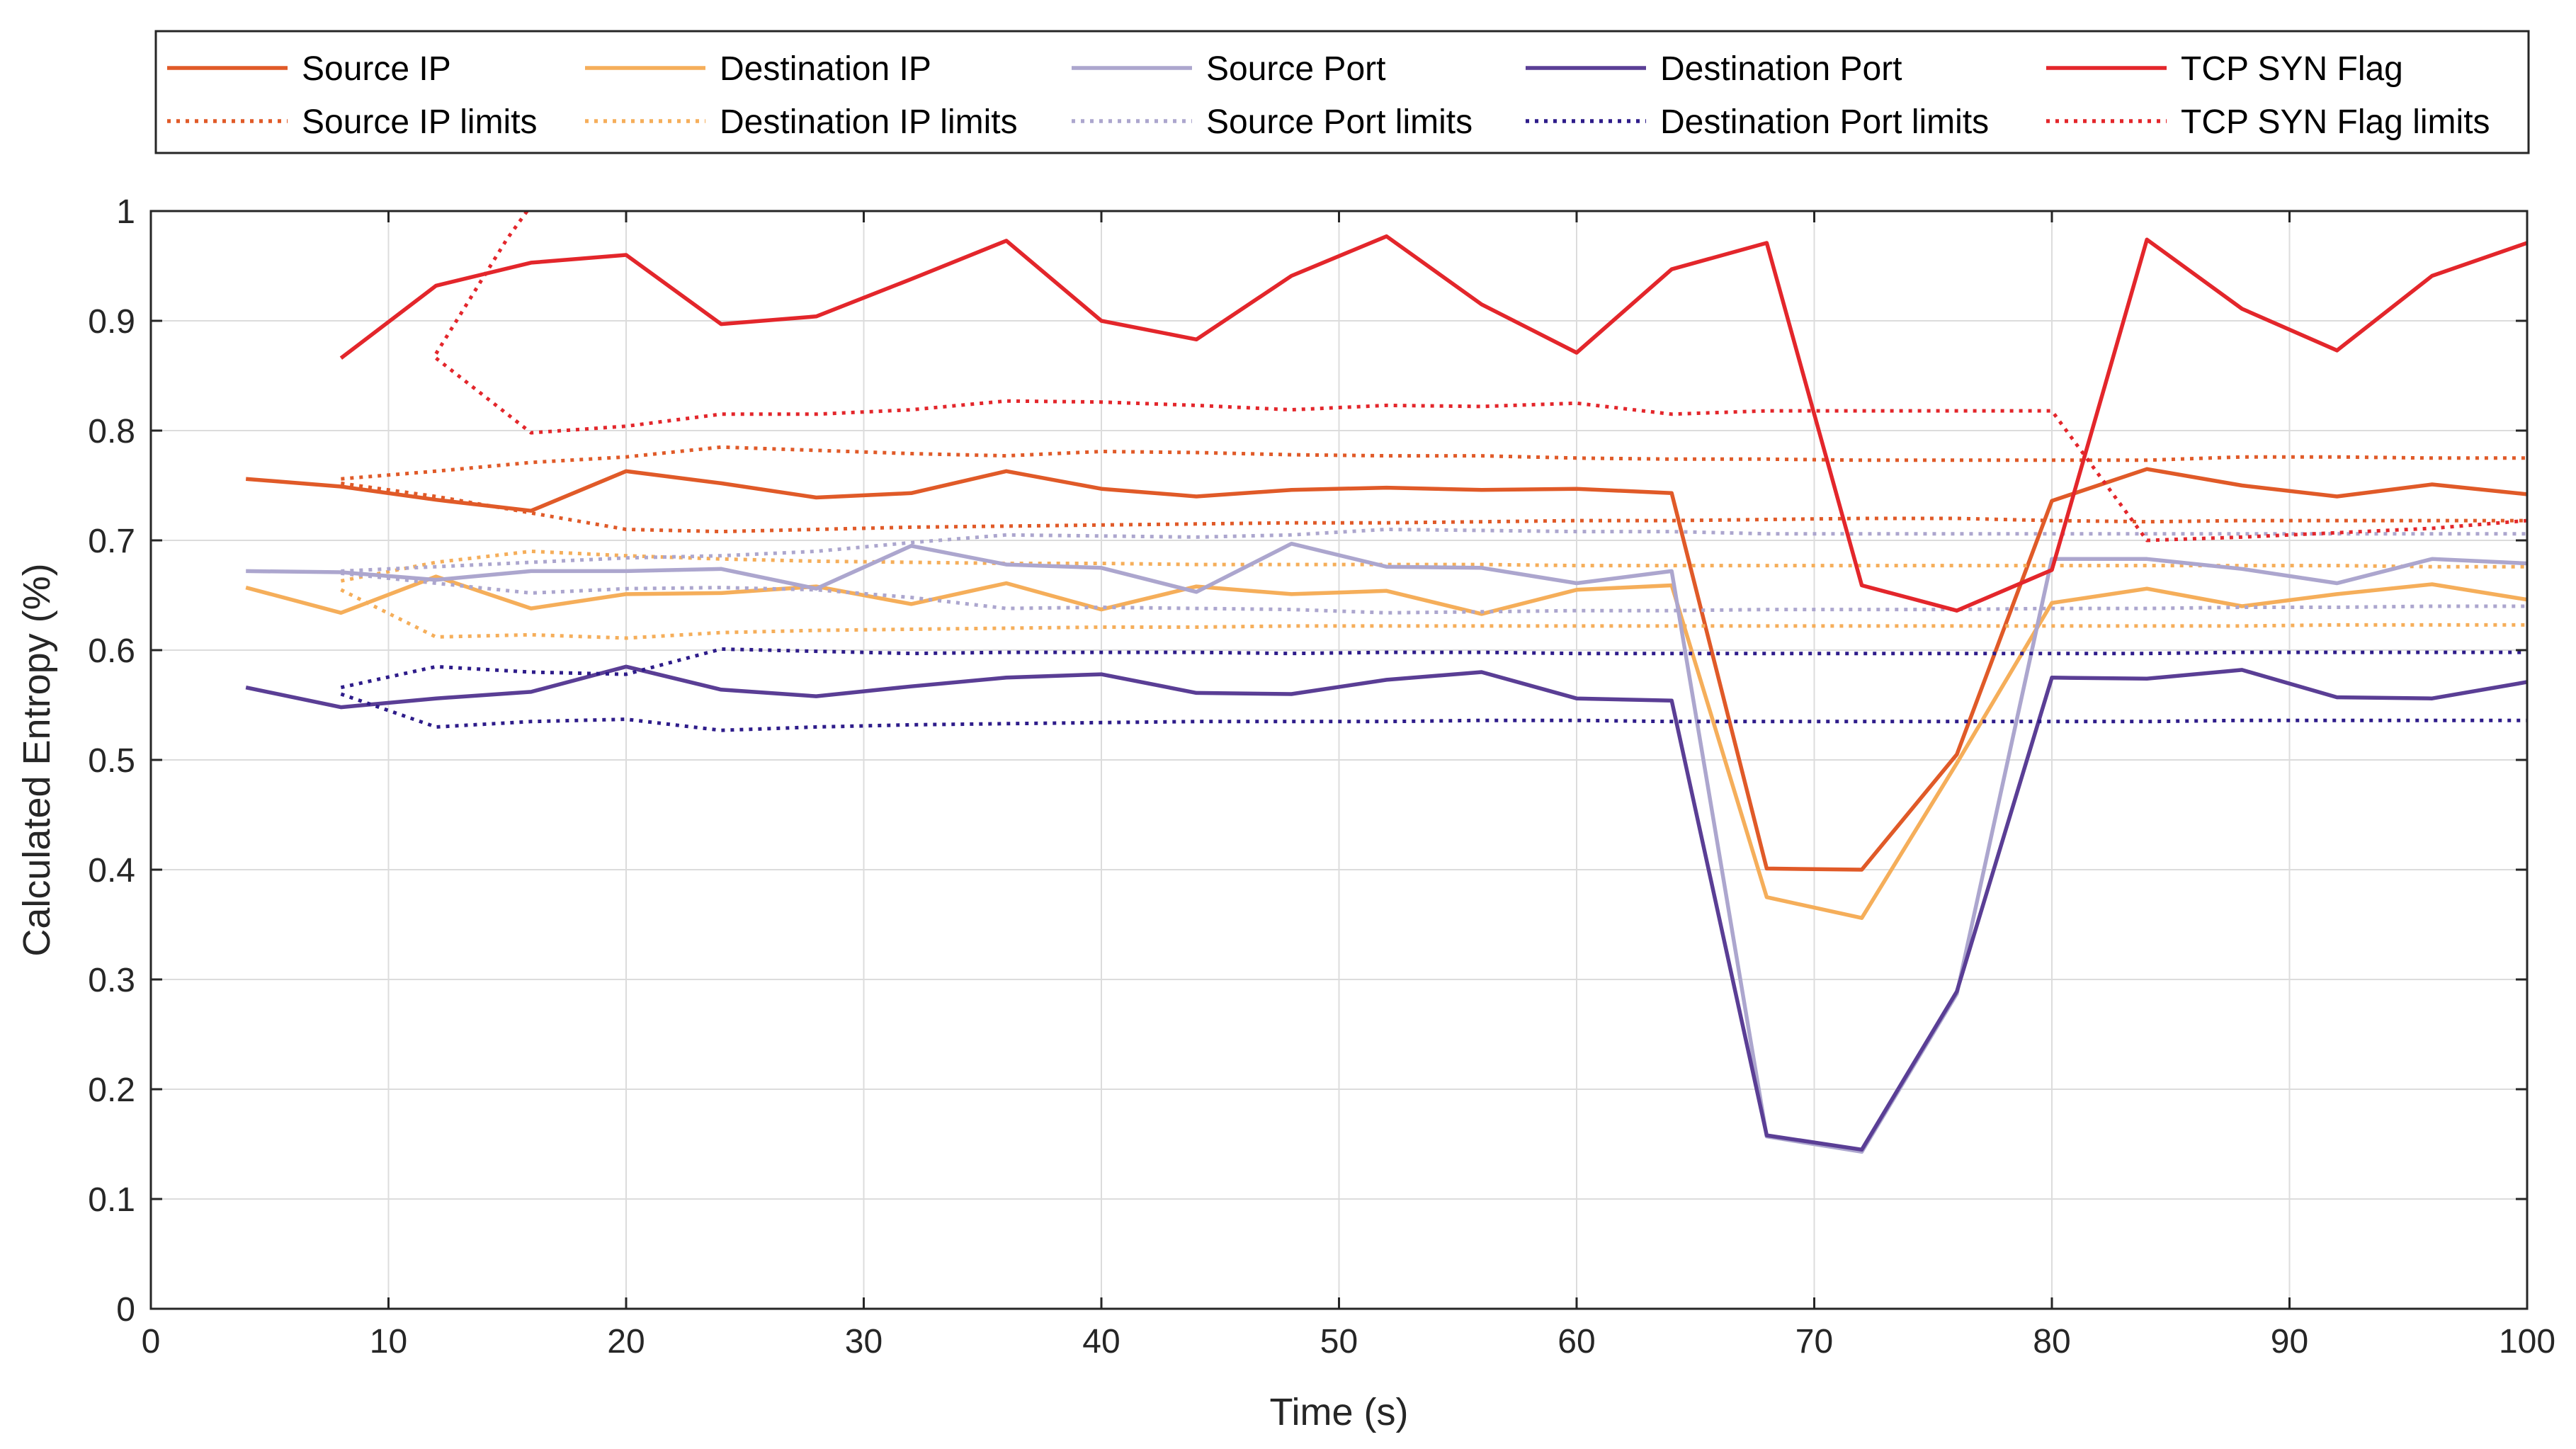  What do you see at coordinates (1781, 69) in the screenshot?
I see `legend-label-destination-port: Destination Port` at bounding box center [1781, 69].